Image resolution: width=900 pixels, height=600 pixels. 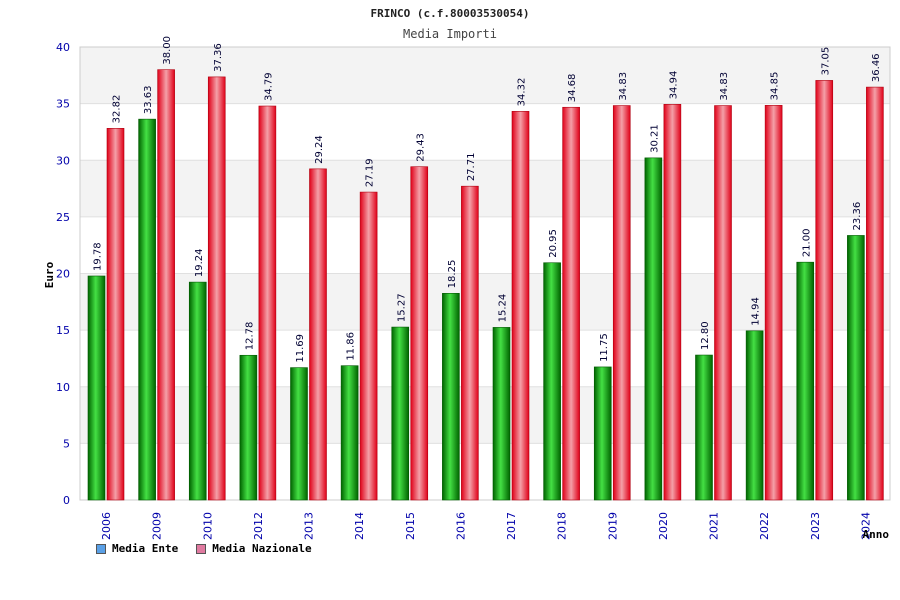 What do you see at coordinates (572, 88) in the screenshot?
I see `data-label: 34.68` at bounding box center [572, 88].